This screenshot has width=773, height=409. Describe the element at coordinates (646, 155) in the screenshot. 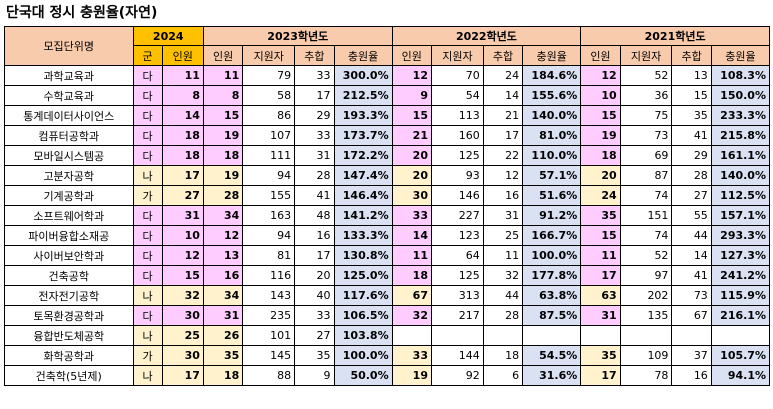

I see `cell-applicants-2021: 69` at that location.